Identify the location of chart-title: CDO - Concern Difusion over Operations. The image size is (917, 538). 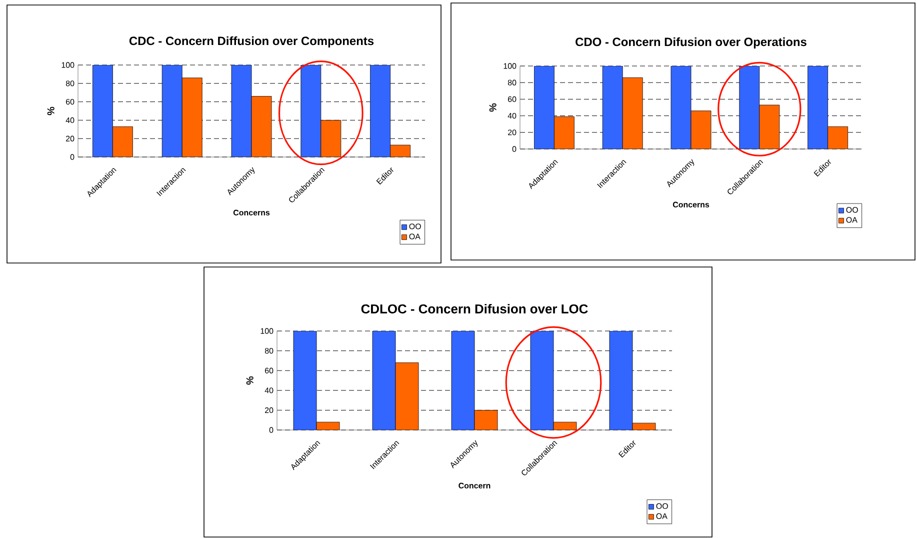
(691, 43).